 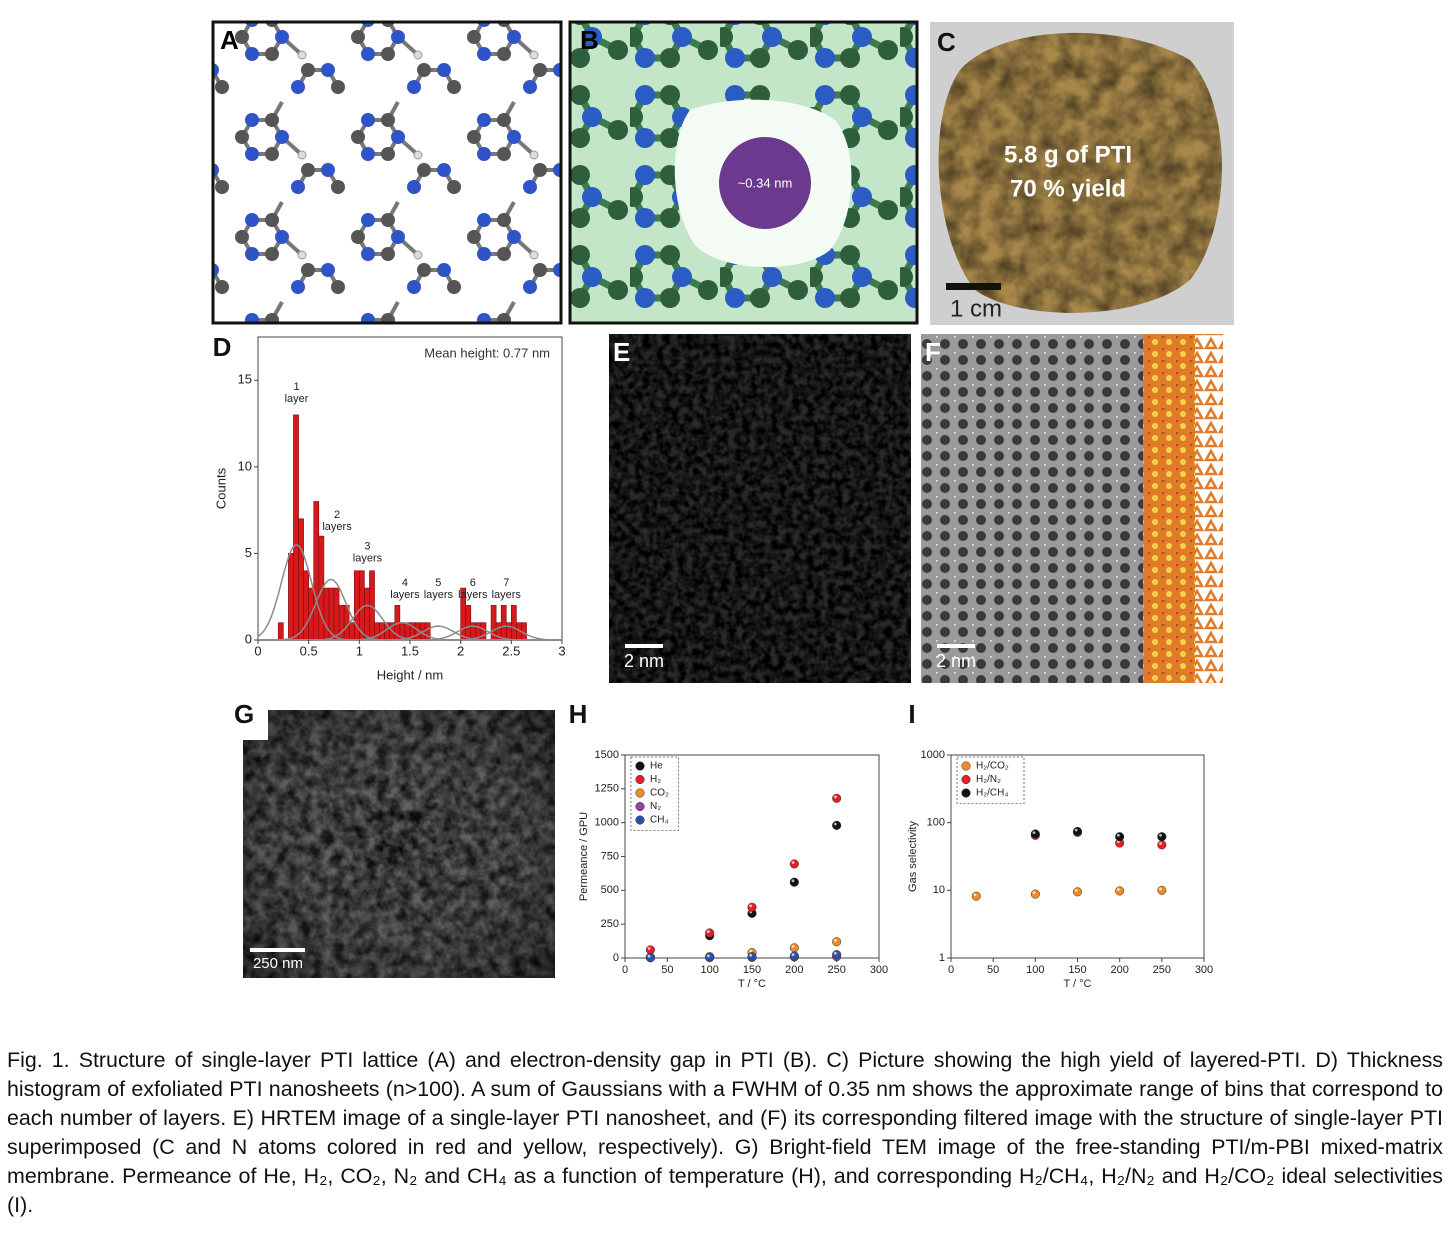 I want to click on layer-label: 4, so click(x=405, y=583).